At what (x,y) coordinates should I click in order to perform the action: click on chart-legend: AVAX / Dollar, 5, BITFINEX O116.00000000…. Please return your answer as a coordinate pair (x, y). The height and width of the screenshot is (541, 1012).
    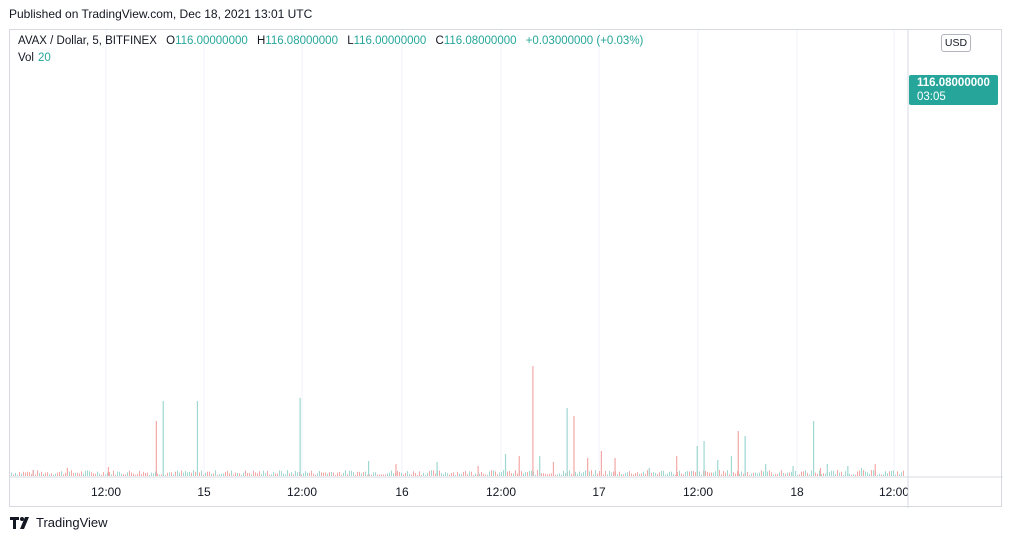
    Looking at the image, I should click on (330, 41).